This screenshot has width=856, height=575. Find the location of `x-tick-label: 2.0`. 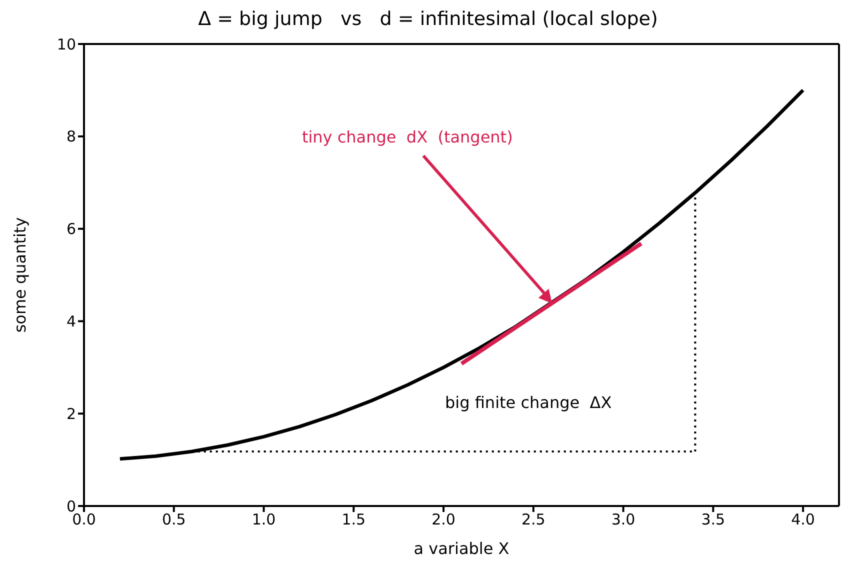

x-tick-label: 2.0 is located at coordinates (444, 519).